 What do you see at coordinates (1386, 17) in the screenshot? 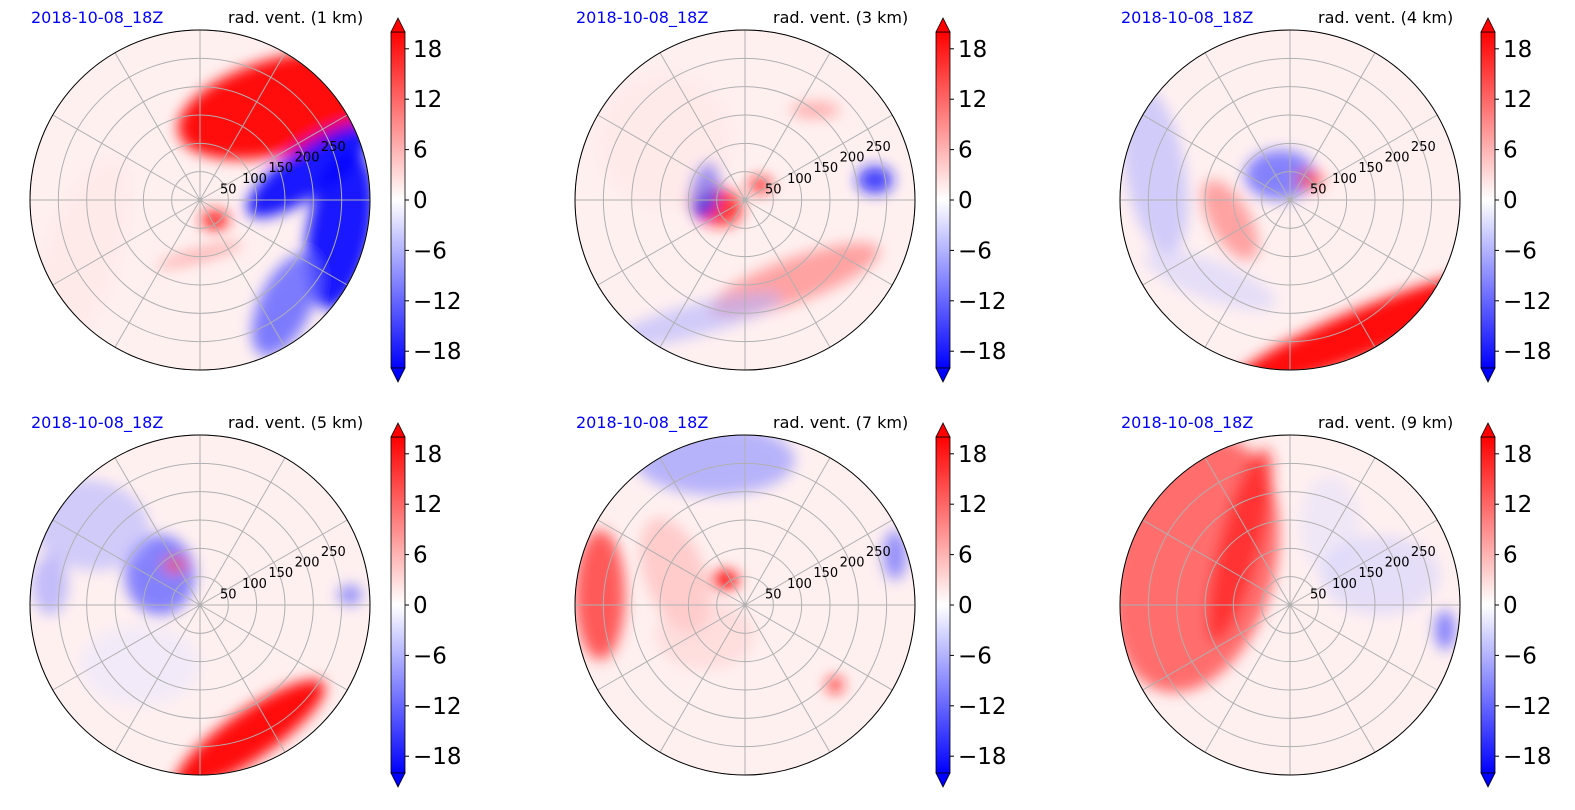
I see `panel-title: rad. vent. (4 km)` at bounding box center [1386, 17].